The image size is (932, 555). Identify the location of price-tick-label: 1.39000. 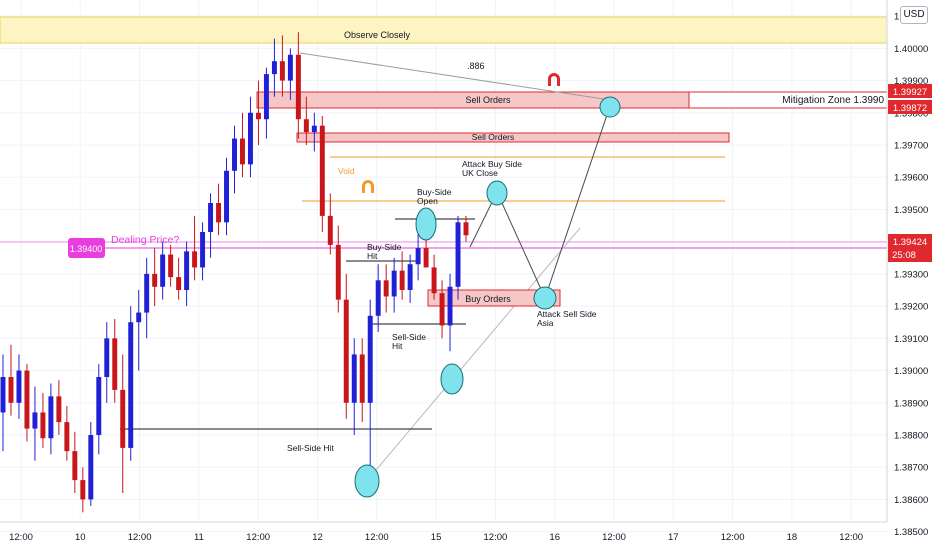
(911, 371).